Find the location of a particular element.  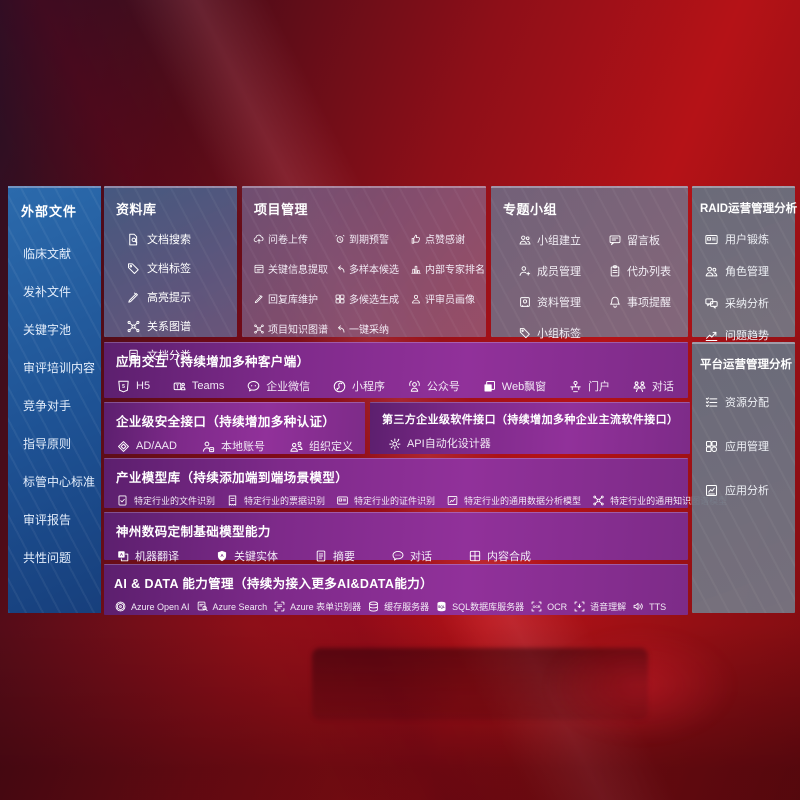

ai-service-item: Azure Search is located at coordinates (231, 606).